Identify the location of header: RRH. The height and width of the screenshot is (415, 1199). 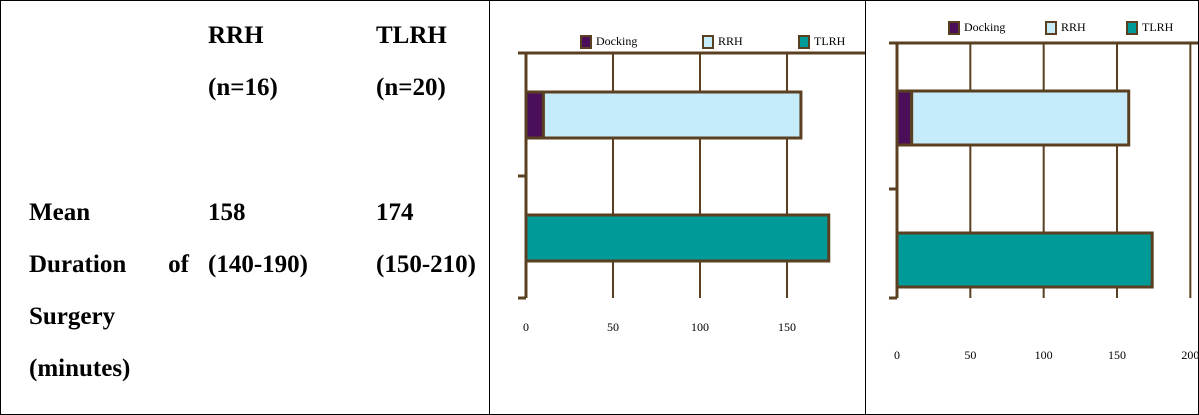
(236, 35).